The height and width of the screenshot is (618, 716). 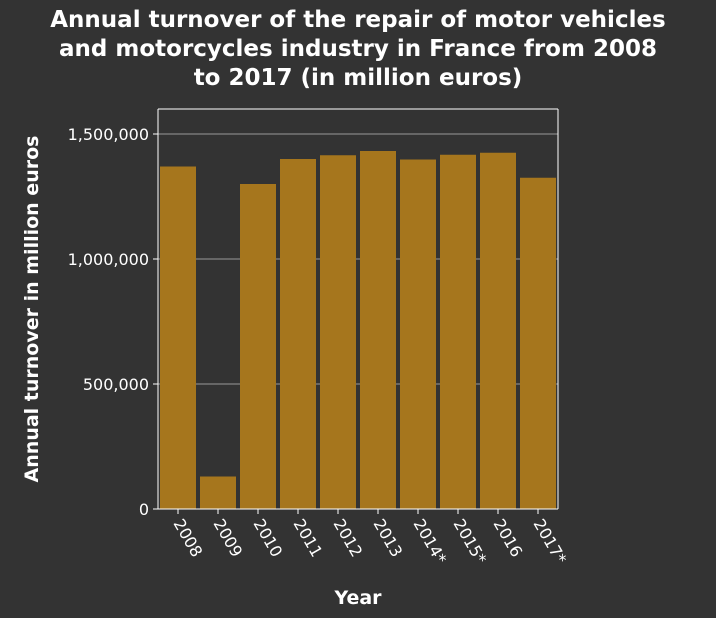 I want to click on y-axis-label: Annual turnover in million euros, so click(x=32, y=309).